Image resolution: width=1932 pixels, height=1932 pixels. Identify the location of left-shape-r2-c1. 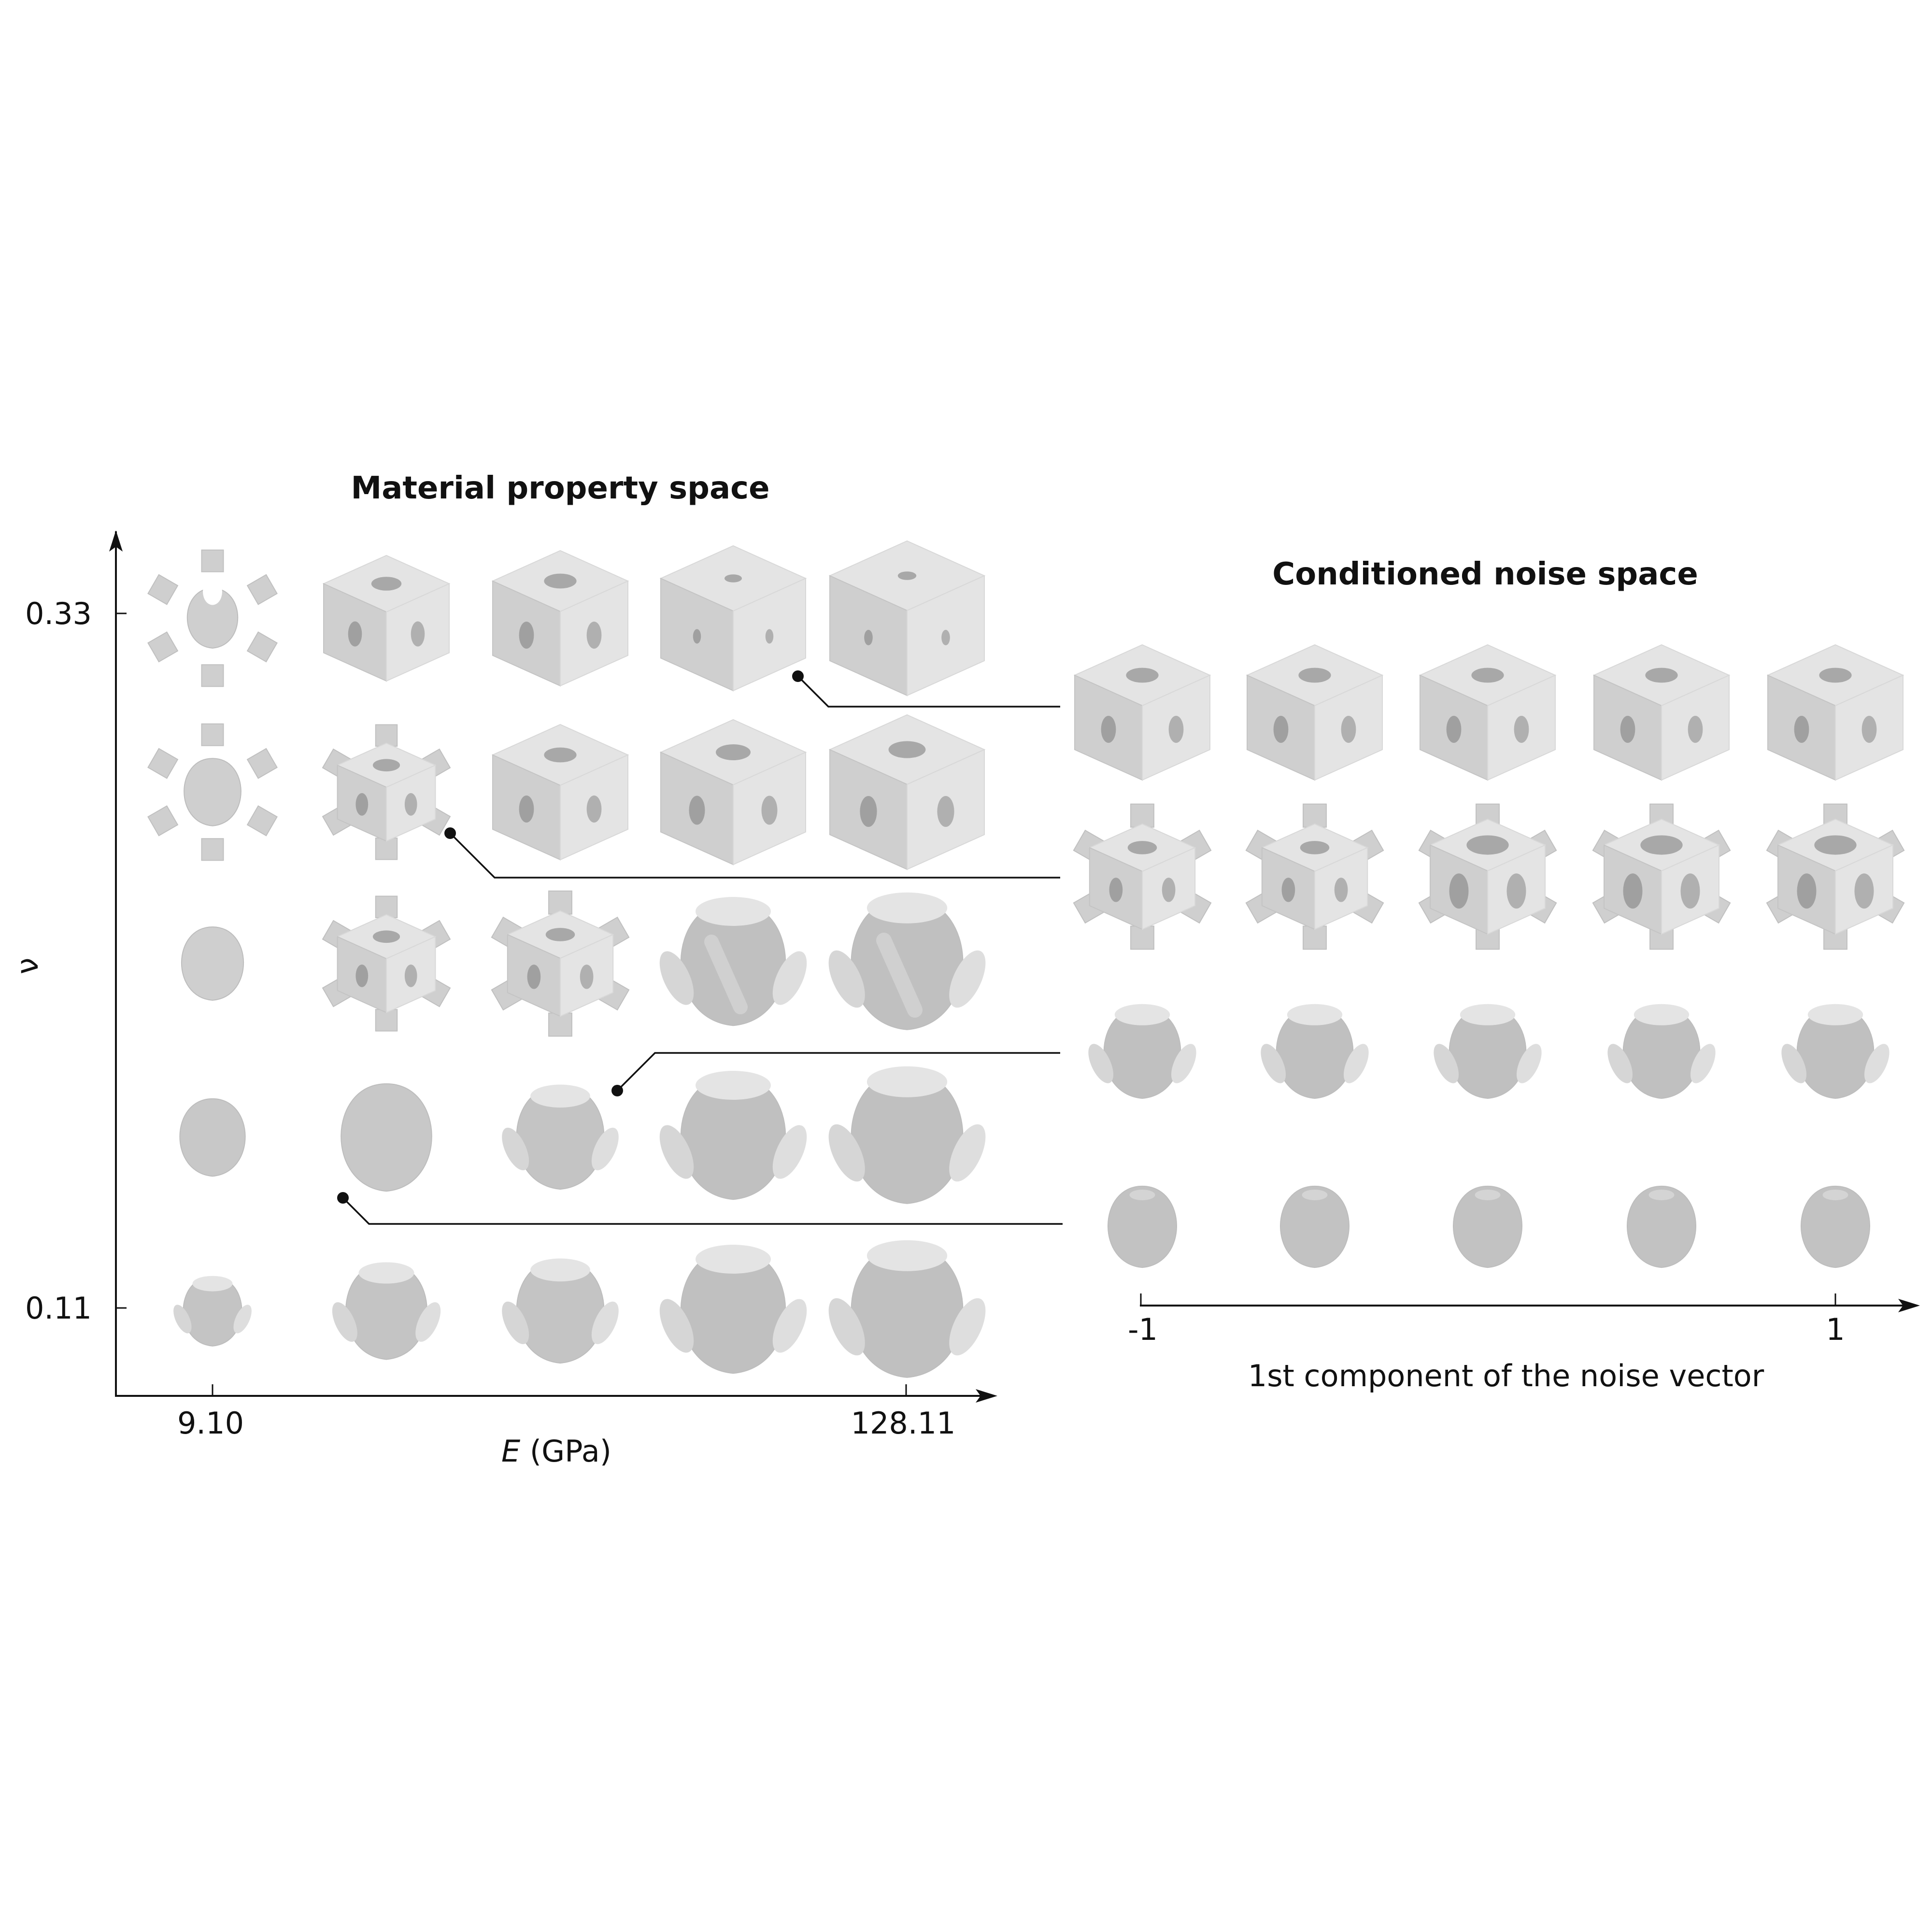
(212, 792).